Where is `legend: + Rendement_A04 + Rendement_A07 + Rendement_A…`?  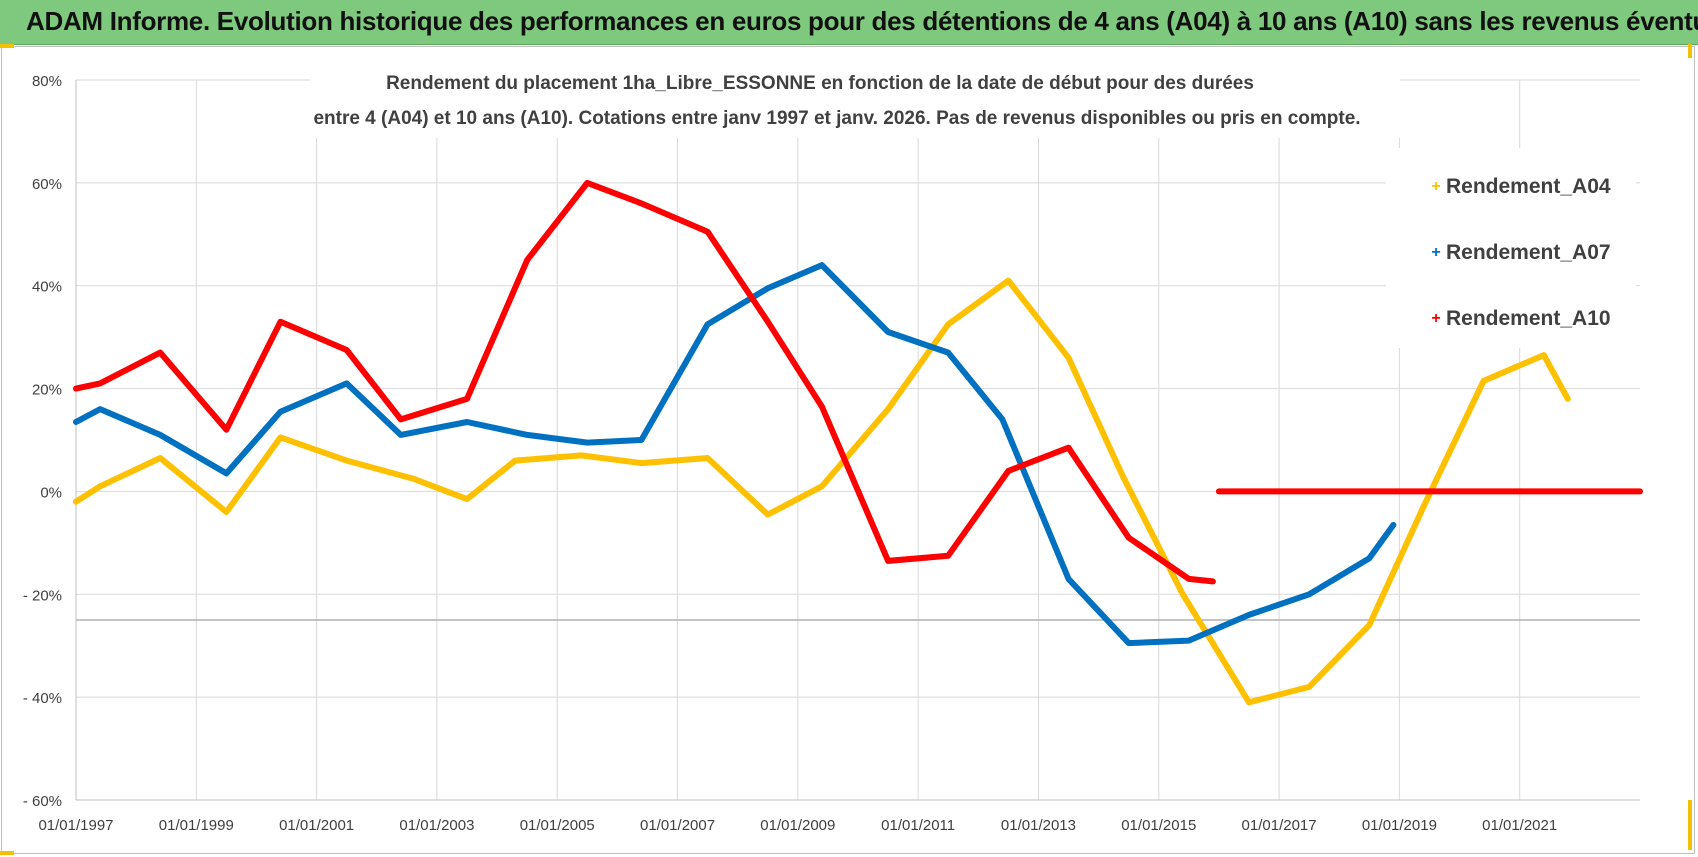
legend: + Rendement_A04 + Rendement_A07 + Rendement_A… is located at coordinates (1511, 248).